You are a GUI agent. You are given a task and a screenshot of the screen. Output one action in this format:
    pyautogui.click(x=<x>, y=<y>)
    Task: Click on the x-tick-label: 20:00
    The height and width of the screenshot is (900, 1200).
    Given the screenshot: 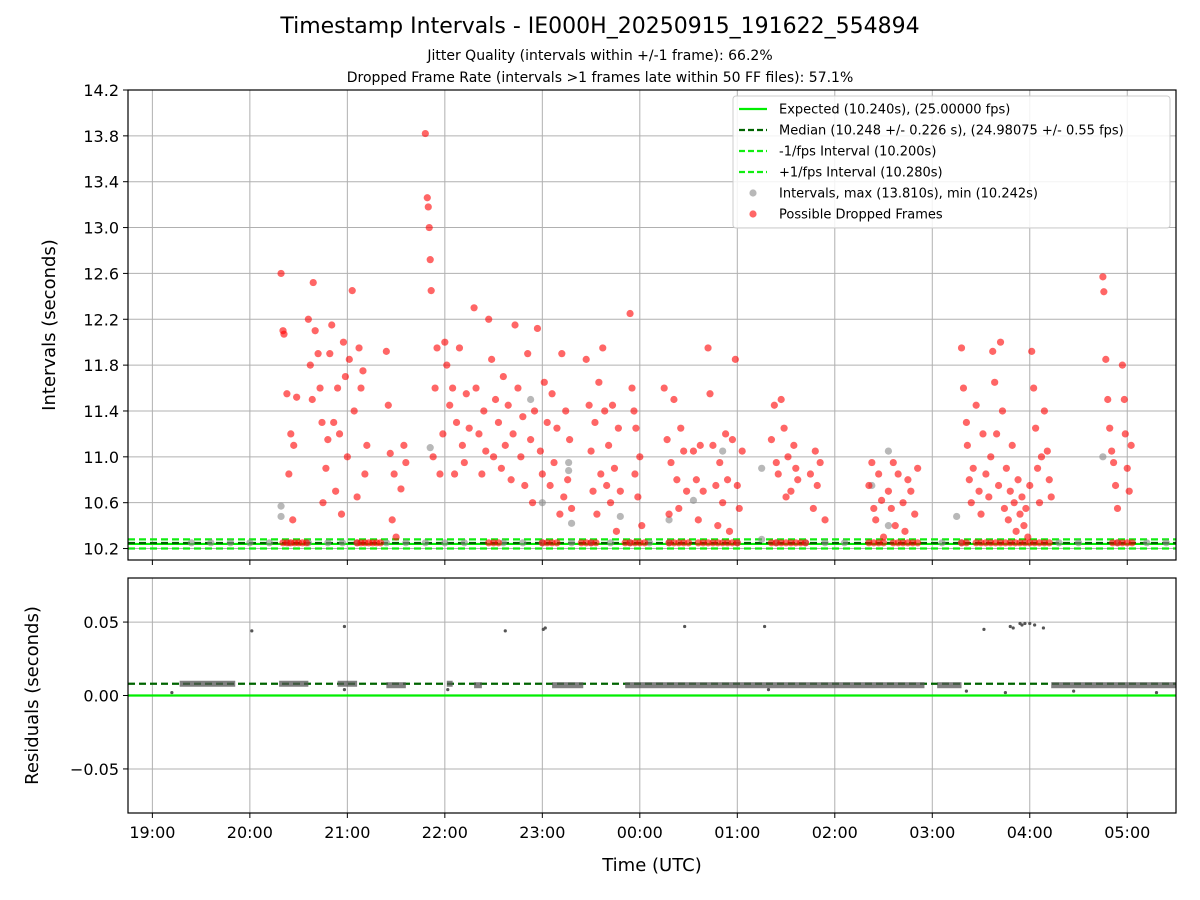 What is the action you would take?
    pyautogui.click(x=250, y=832)
    